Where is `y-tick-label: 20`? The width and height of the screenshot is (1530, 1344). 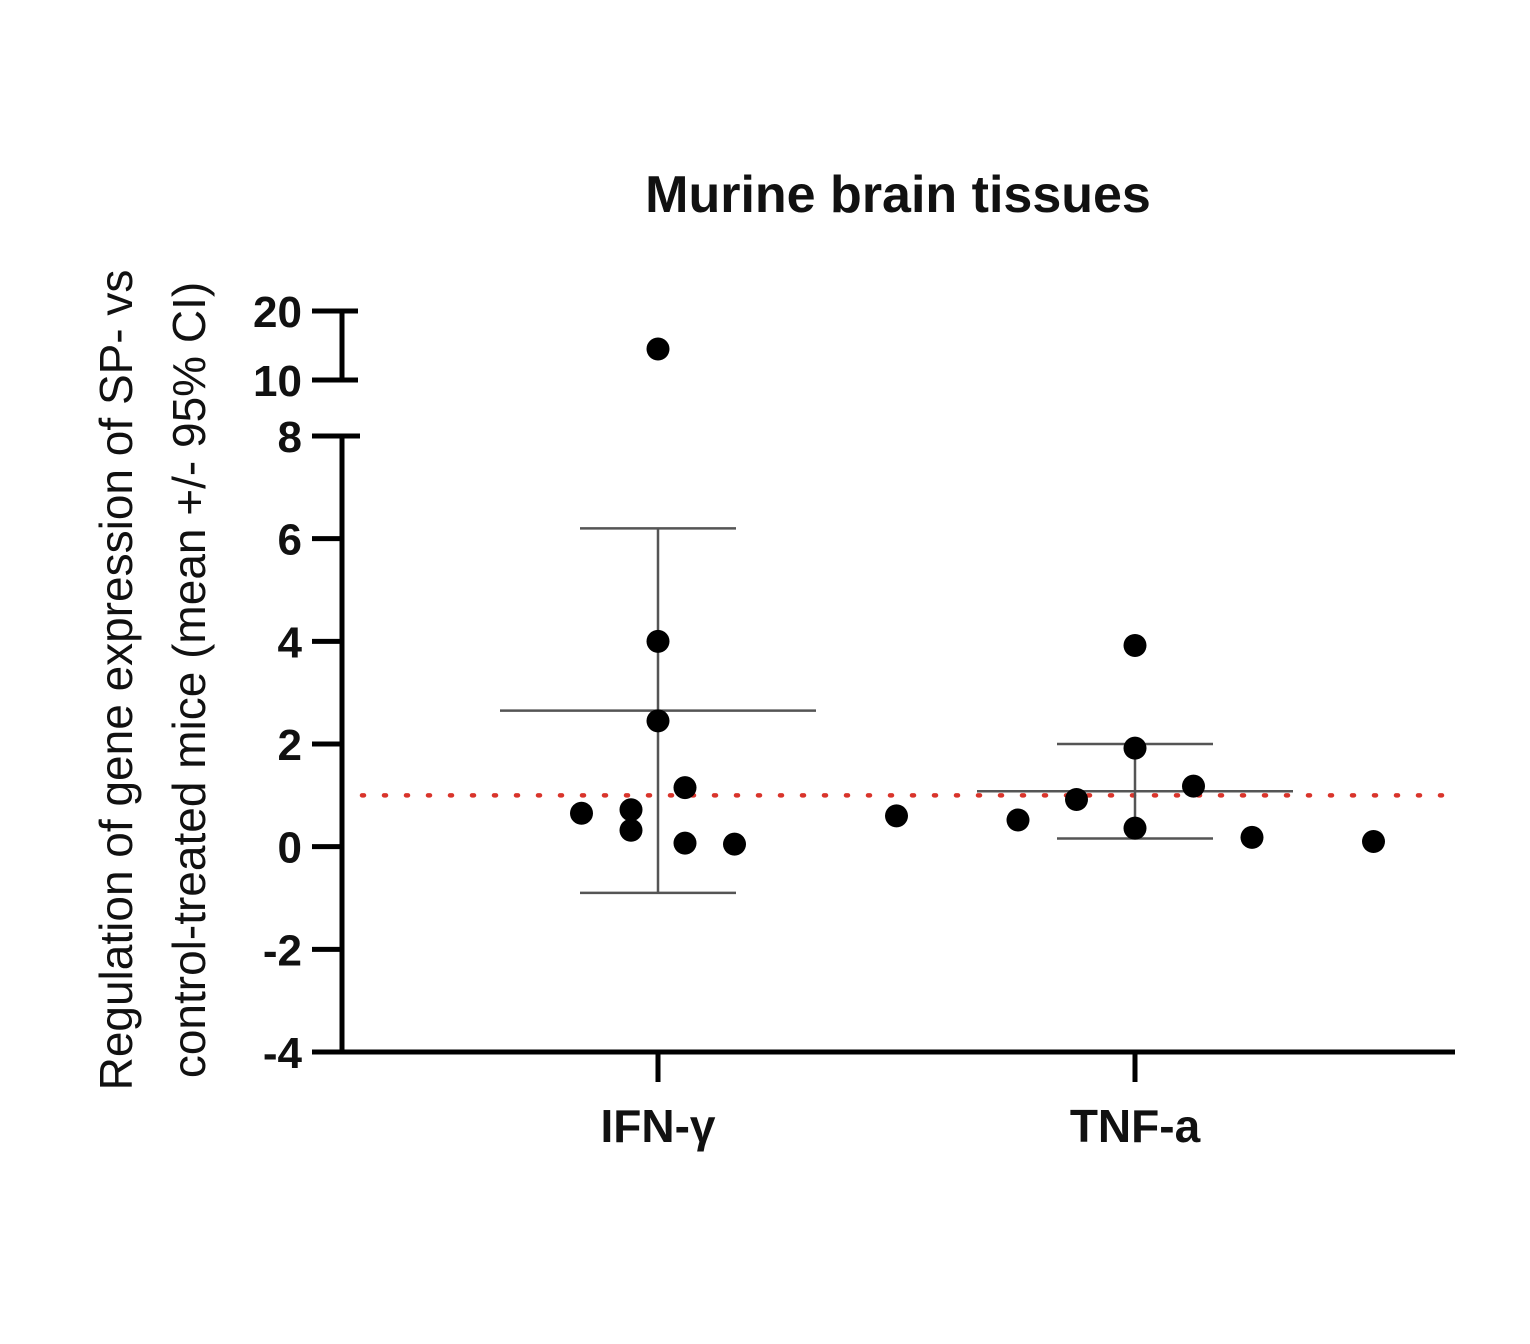
y-tick-label: 20 is located at coordinates (277, 312).